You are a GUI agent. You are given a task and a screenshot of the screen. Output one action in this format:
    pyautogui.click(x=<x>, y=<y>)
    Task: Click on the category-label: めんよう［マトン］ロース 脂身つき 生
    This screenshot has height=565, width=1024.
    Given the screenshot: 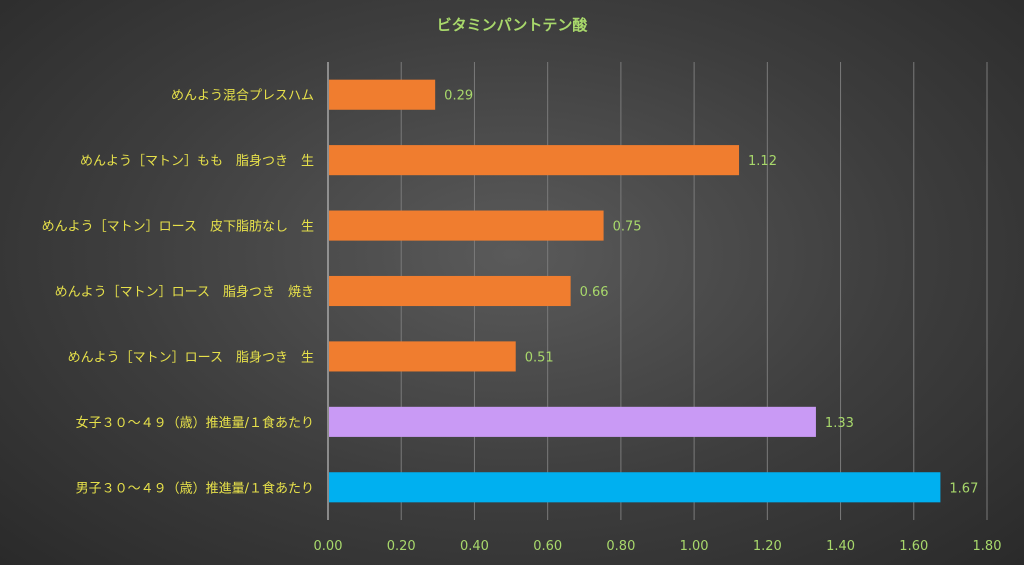 What is the action you would take?
    pyautogui.click(x=191, y=357)
    